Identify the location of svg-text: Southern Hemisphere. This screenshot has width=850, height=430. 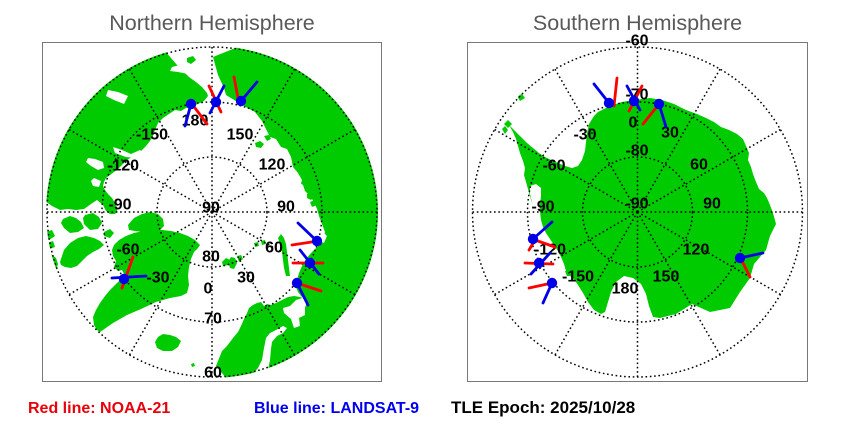
(637, 23).